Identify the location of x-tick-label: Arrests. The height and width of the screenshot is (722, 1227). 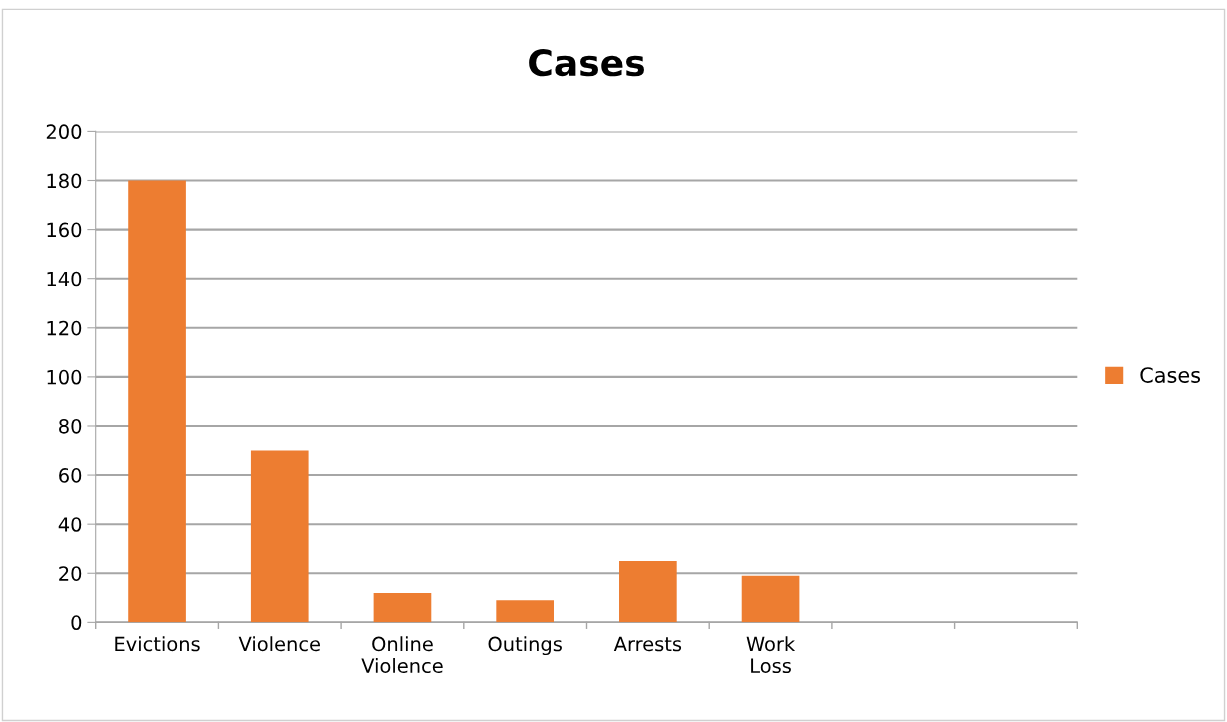
(647, 644).